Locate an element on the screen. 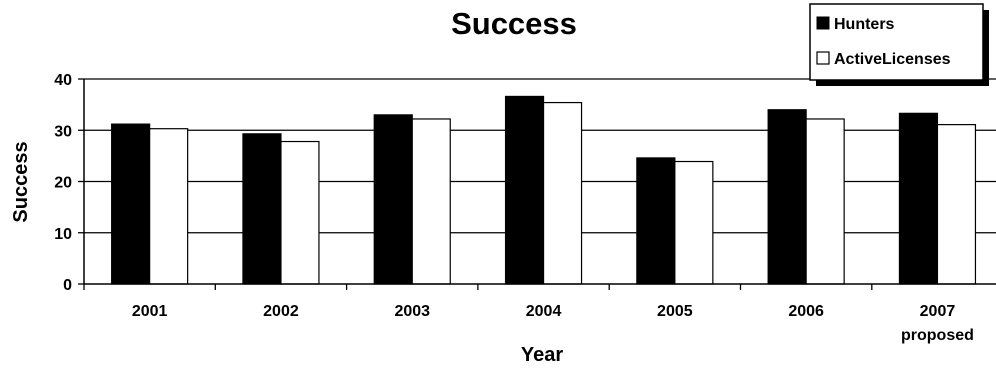 The width and height of the screenshot is (996, 371). bar-hunters-2007 is located at coordinates (918, 198).